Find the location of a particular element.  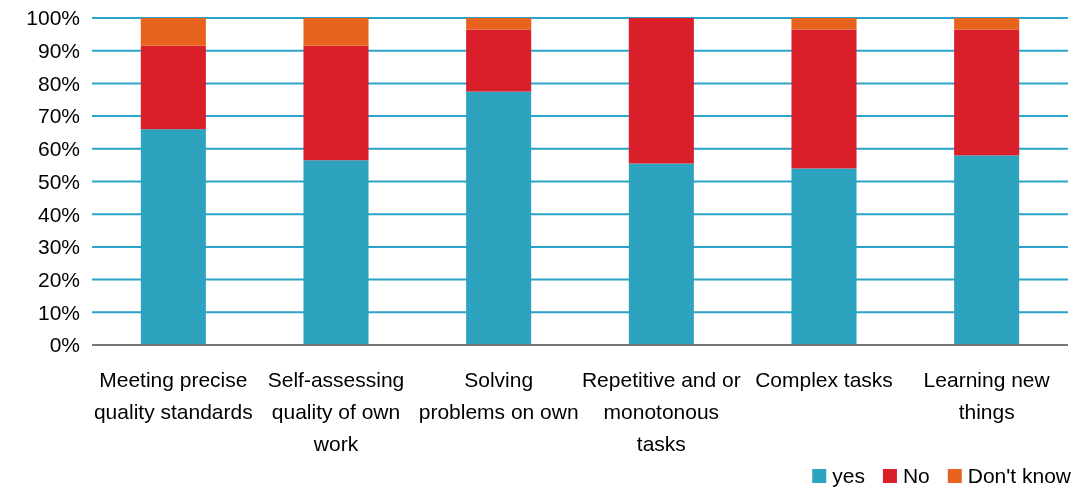

y-tick-label: 40% is located at coordinates (58, 214).